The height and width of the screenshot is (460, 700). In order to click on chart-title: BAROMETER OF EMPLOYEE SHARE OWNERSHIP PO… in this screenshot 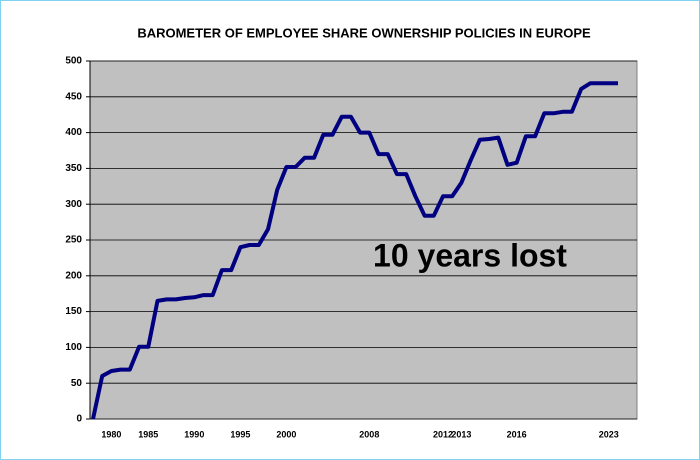, I will do `click(364, 32)`.